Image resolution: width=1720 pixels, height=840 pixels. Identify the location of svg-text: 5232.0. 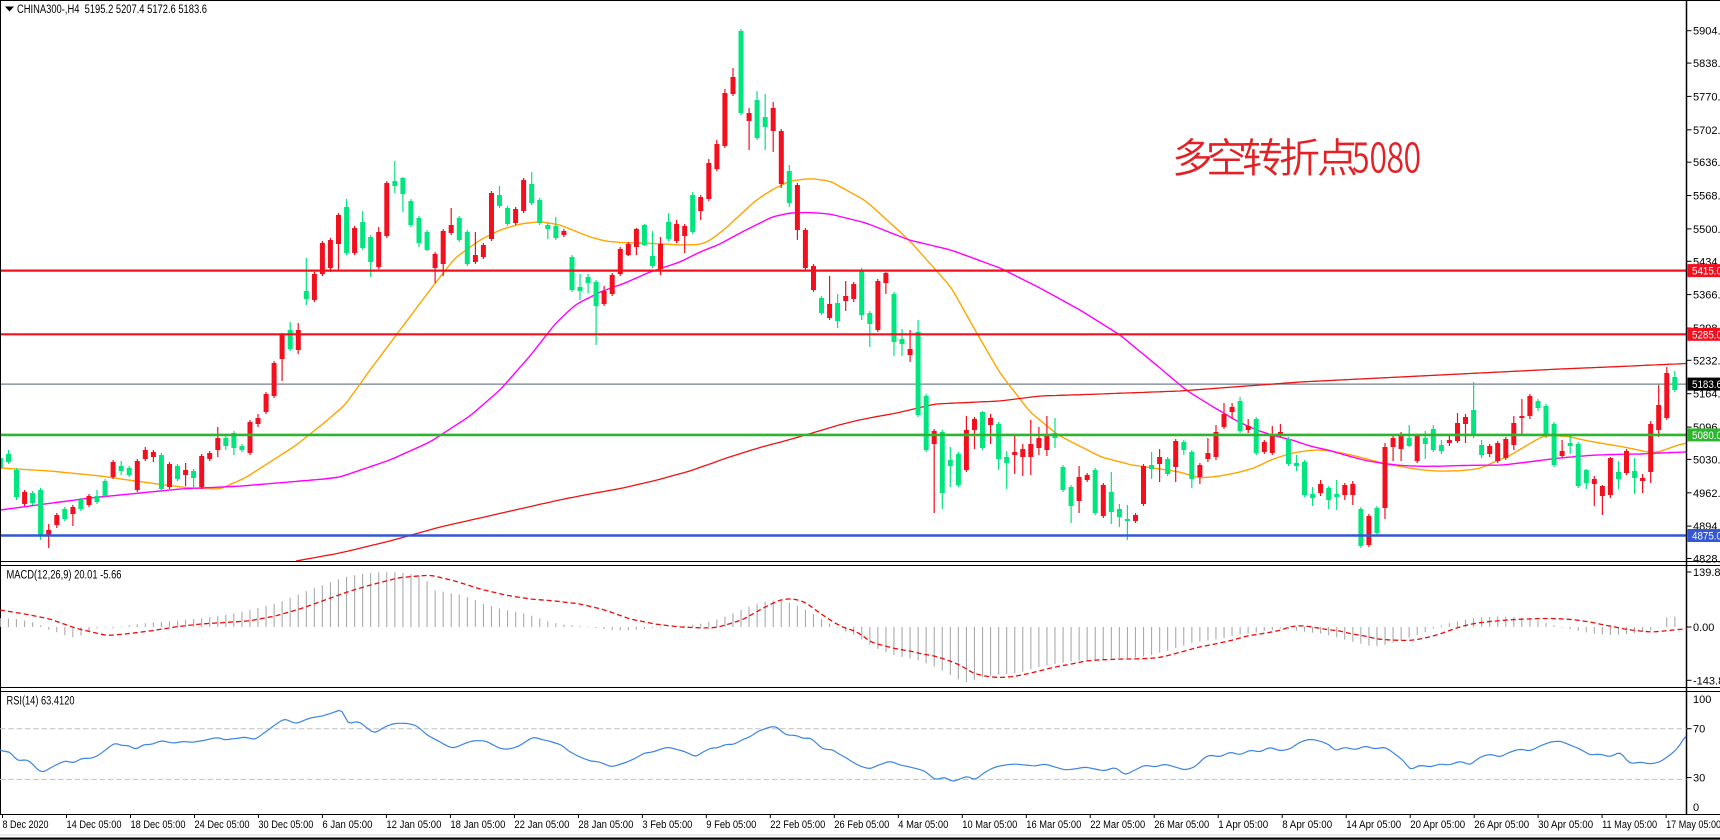
(1706, 361).